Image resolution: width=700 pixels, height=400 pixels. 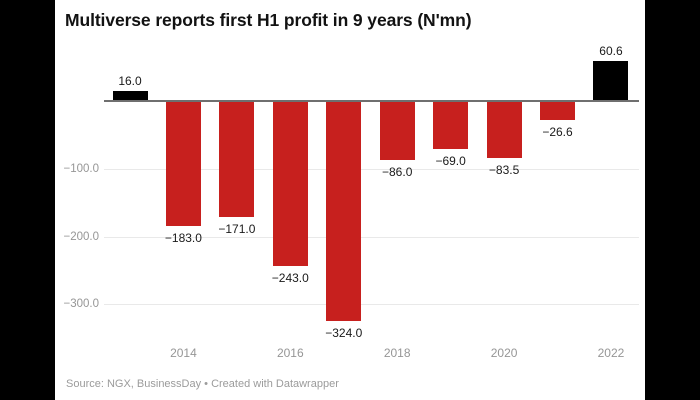 I want to click on y-tick-label: −200.0, so click(x=81, y=236).